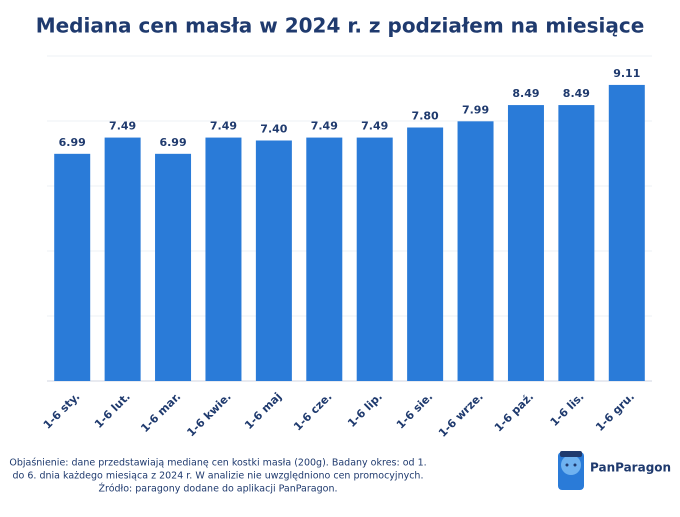  I want to click on value-label: 9.11, so click(626, 73).